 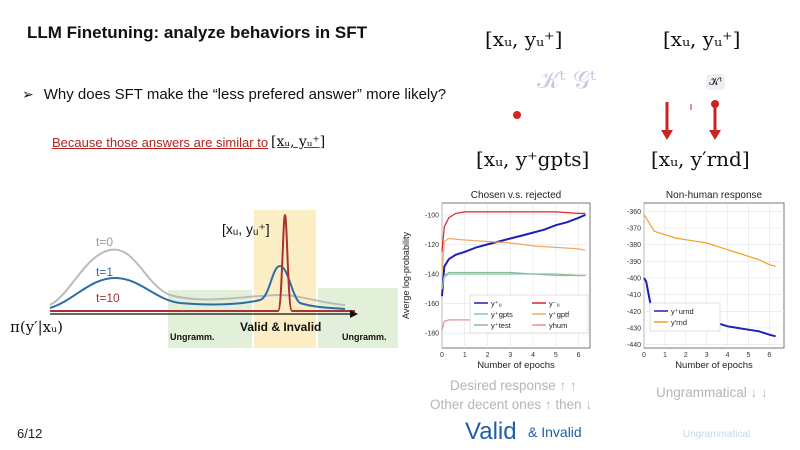 I want to click on legend-entry: y⁺ᵤ, so click(x=496, y=303).